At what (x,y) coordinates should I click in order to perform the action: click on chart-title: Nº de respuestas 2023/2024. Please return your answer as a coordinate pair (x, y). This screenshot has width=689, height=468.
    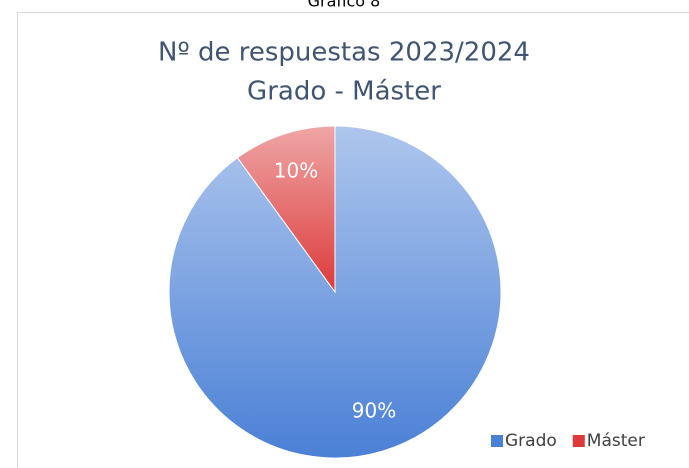
    Looking at the image, I should click on (344, 53).